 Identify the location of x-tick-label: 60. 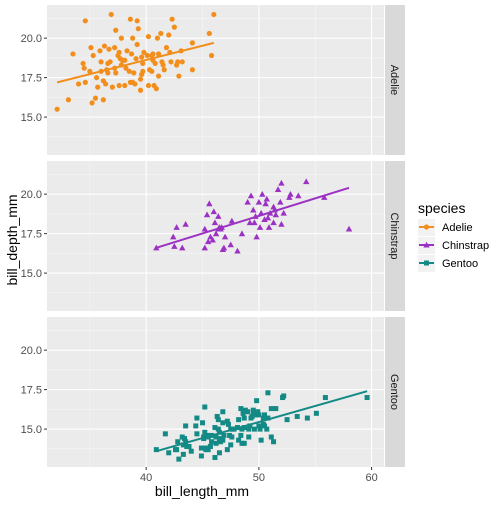
(371, 478).